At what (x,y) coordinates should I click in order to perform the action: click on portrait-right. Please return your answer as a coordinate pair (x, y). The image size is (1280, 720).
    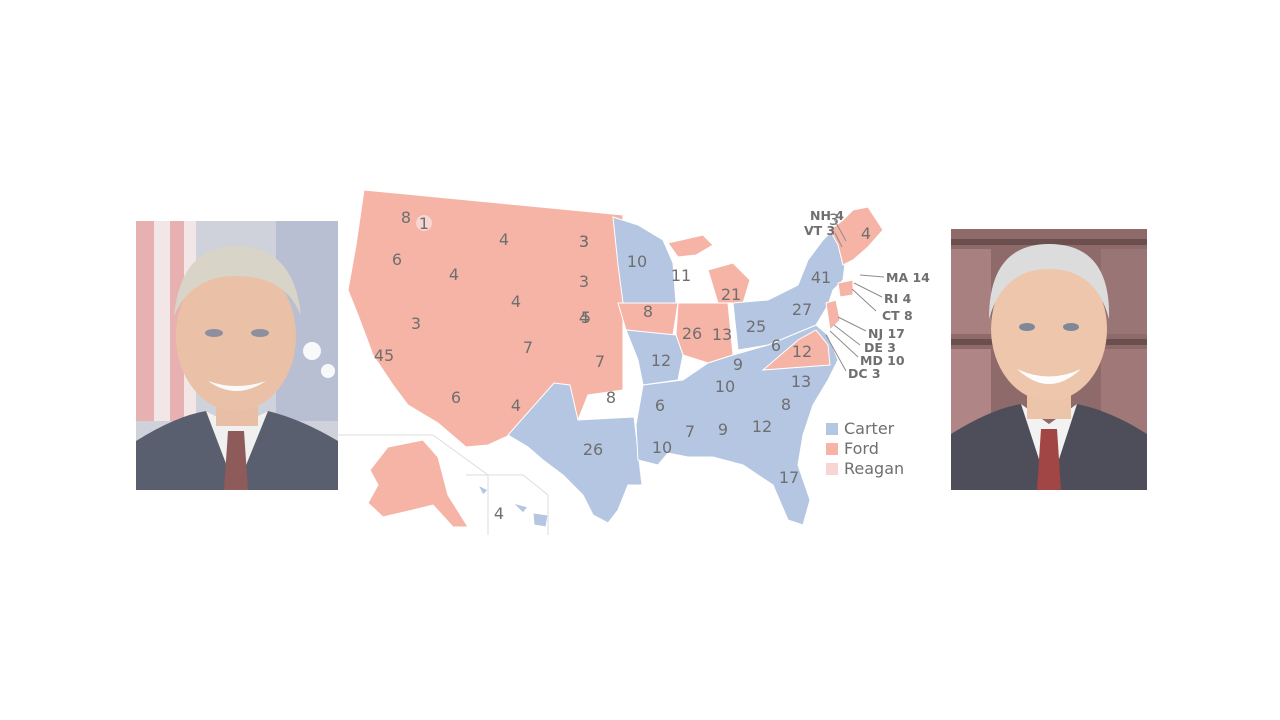
    Looking at the image, I should click on (1049, 359).